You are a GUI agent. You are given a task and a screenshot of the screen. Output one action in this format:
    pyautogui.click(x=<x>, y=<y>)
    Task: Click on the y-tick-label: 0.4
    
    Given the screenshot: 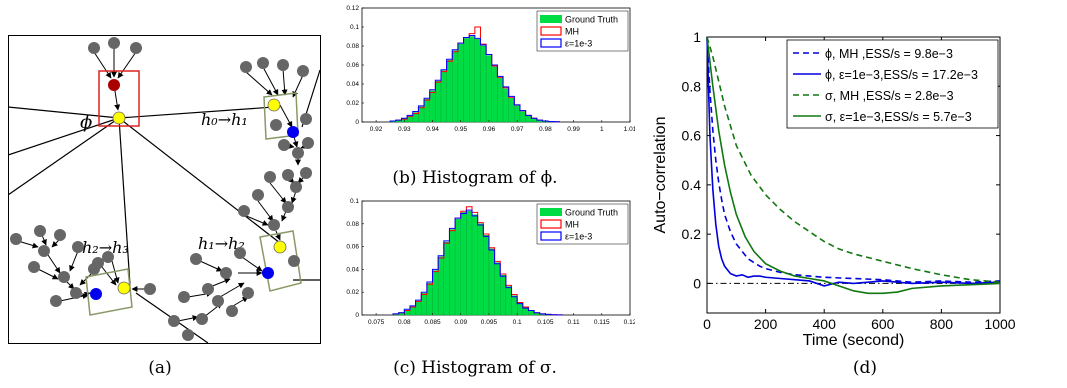 What is the action you would take?
    pyautogui.click(x=692, y=185)
    